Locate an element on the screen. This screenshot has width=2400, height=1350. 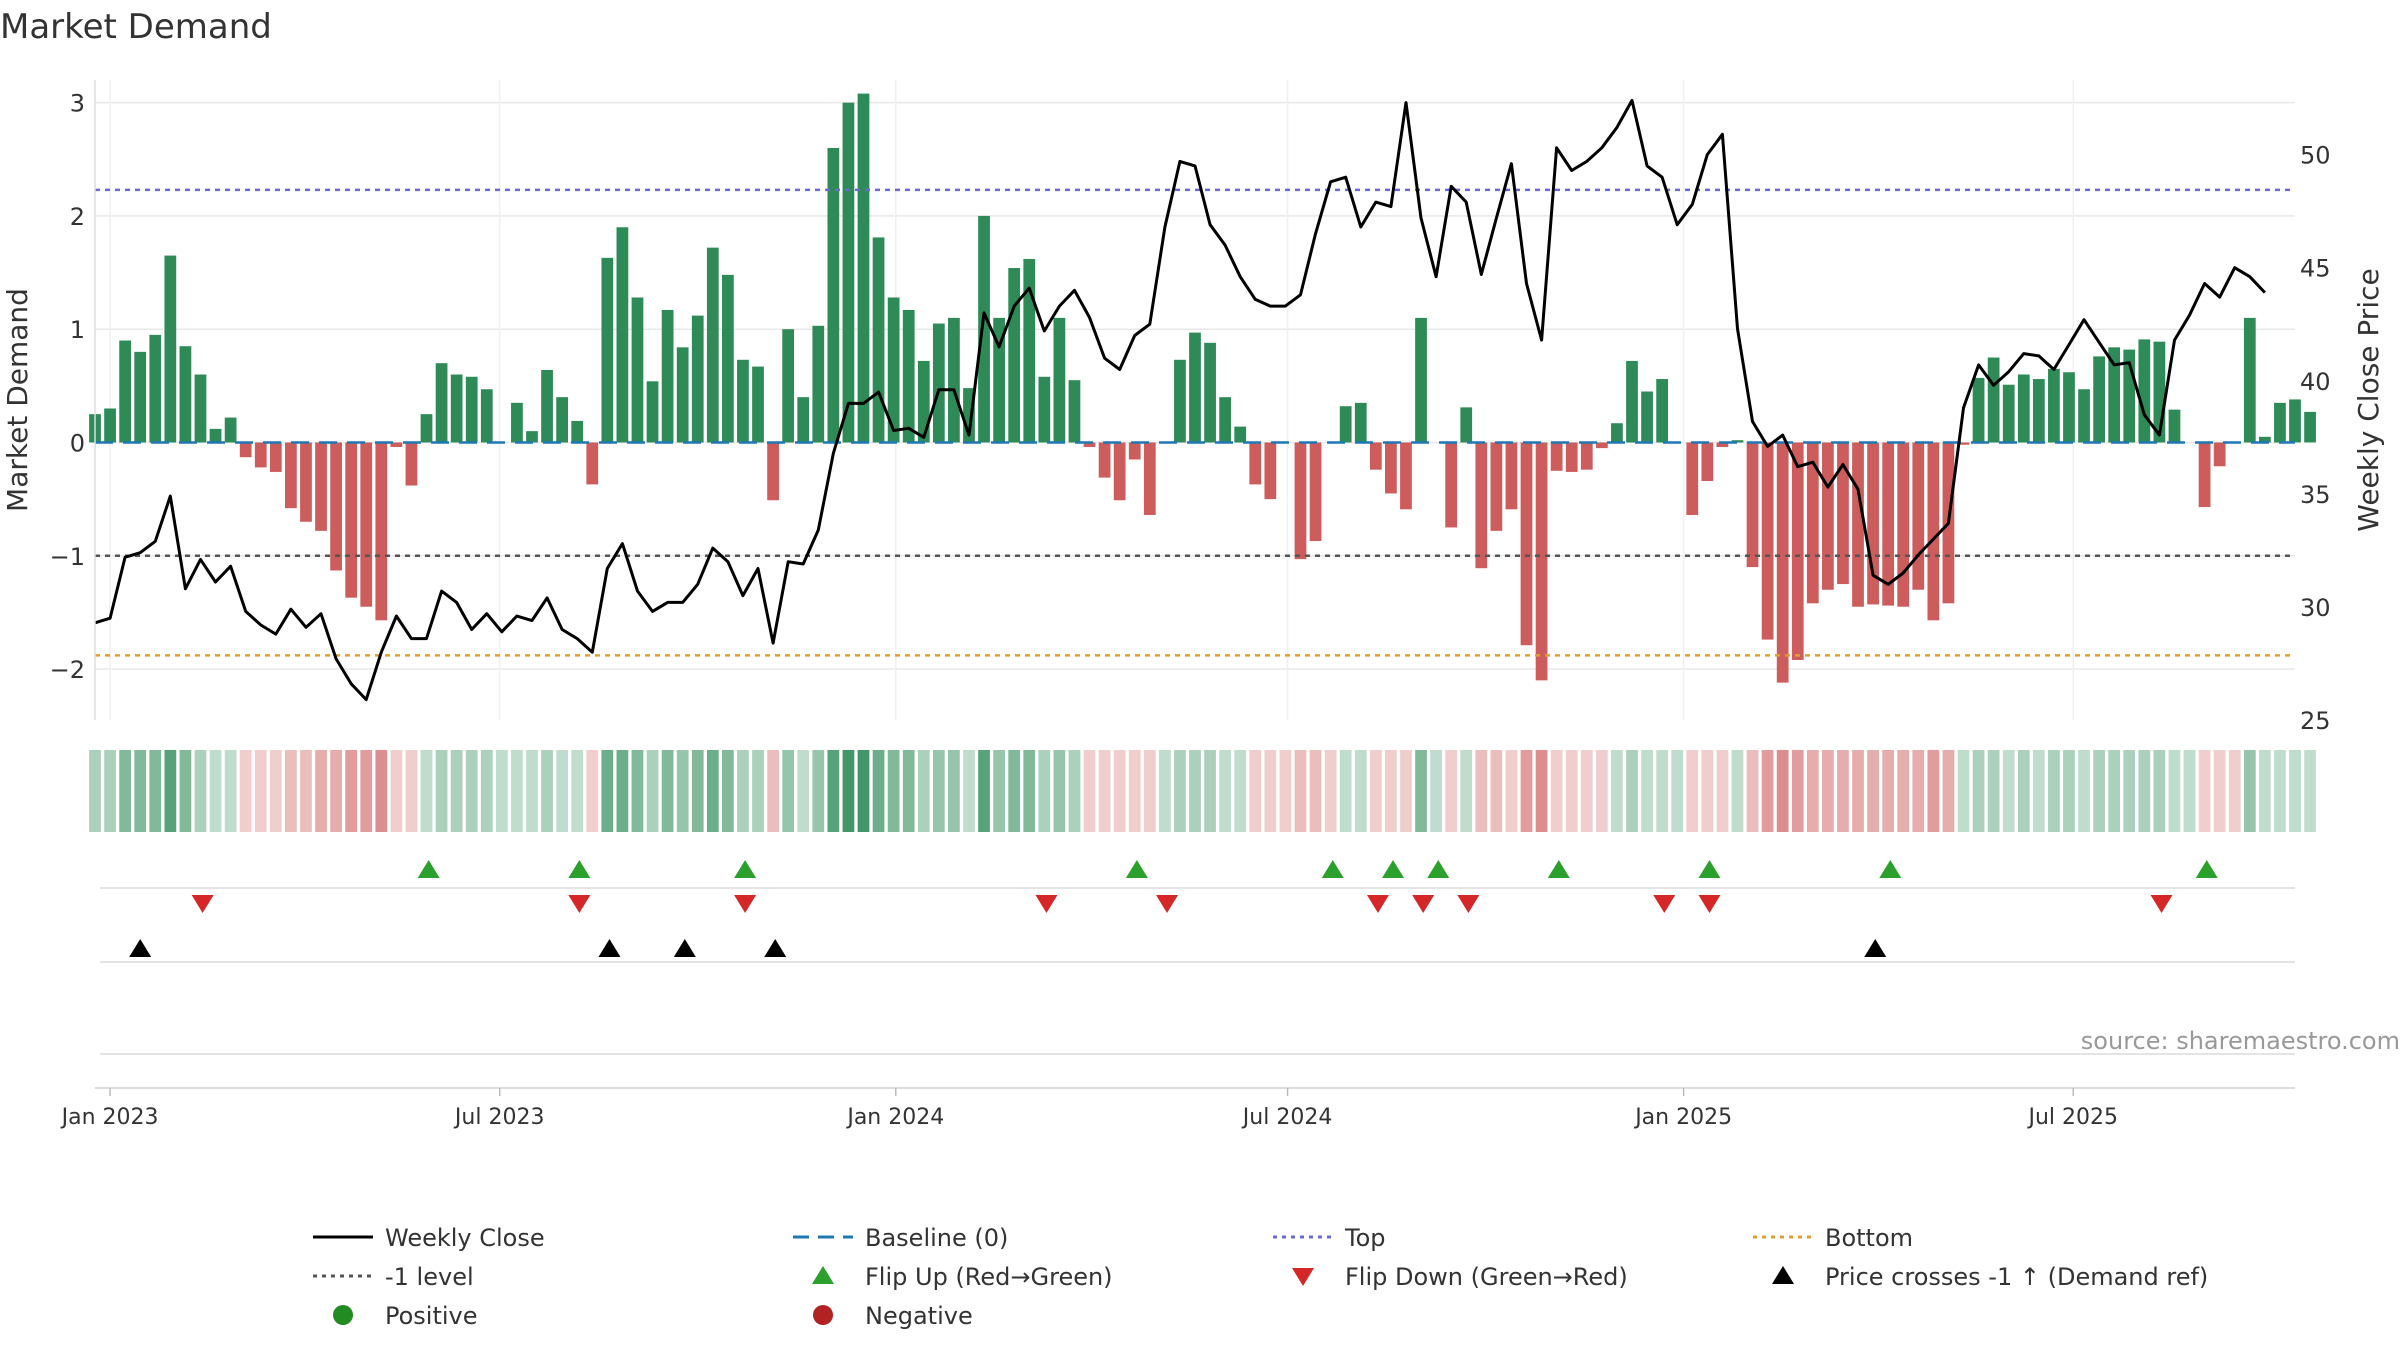
y2-tick-label: 45 is located at coordinates (2315, 269).